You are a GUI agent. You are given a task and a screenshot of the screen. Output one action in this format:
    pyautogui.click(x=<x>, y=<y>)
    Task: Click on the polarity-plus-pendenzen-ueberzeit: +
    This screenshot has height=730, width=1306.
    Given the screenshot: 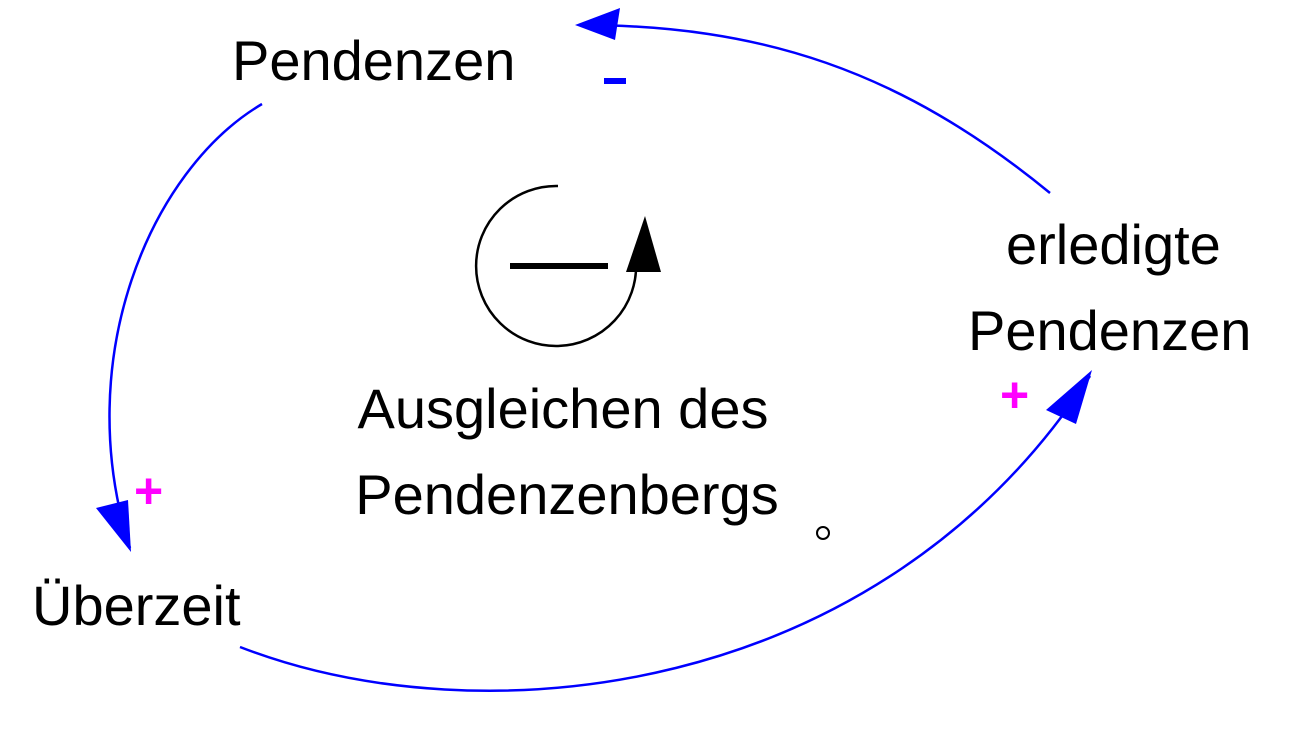 What is the action you would take?
    pyautogui.click(x=148, y=491)
    